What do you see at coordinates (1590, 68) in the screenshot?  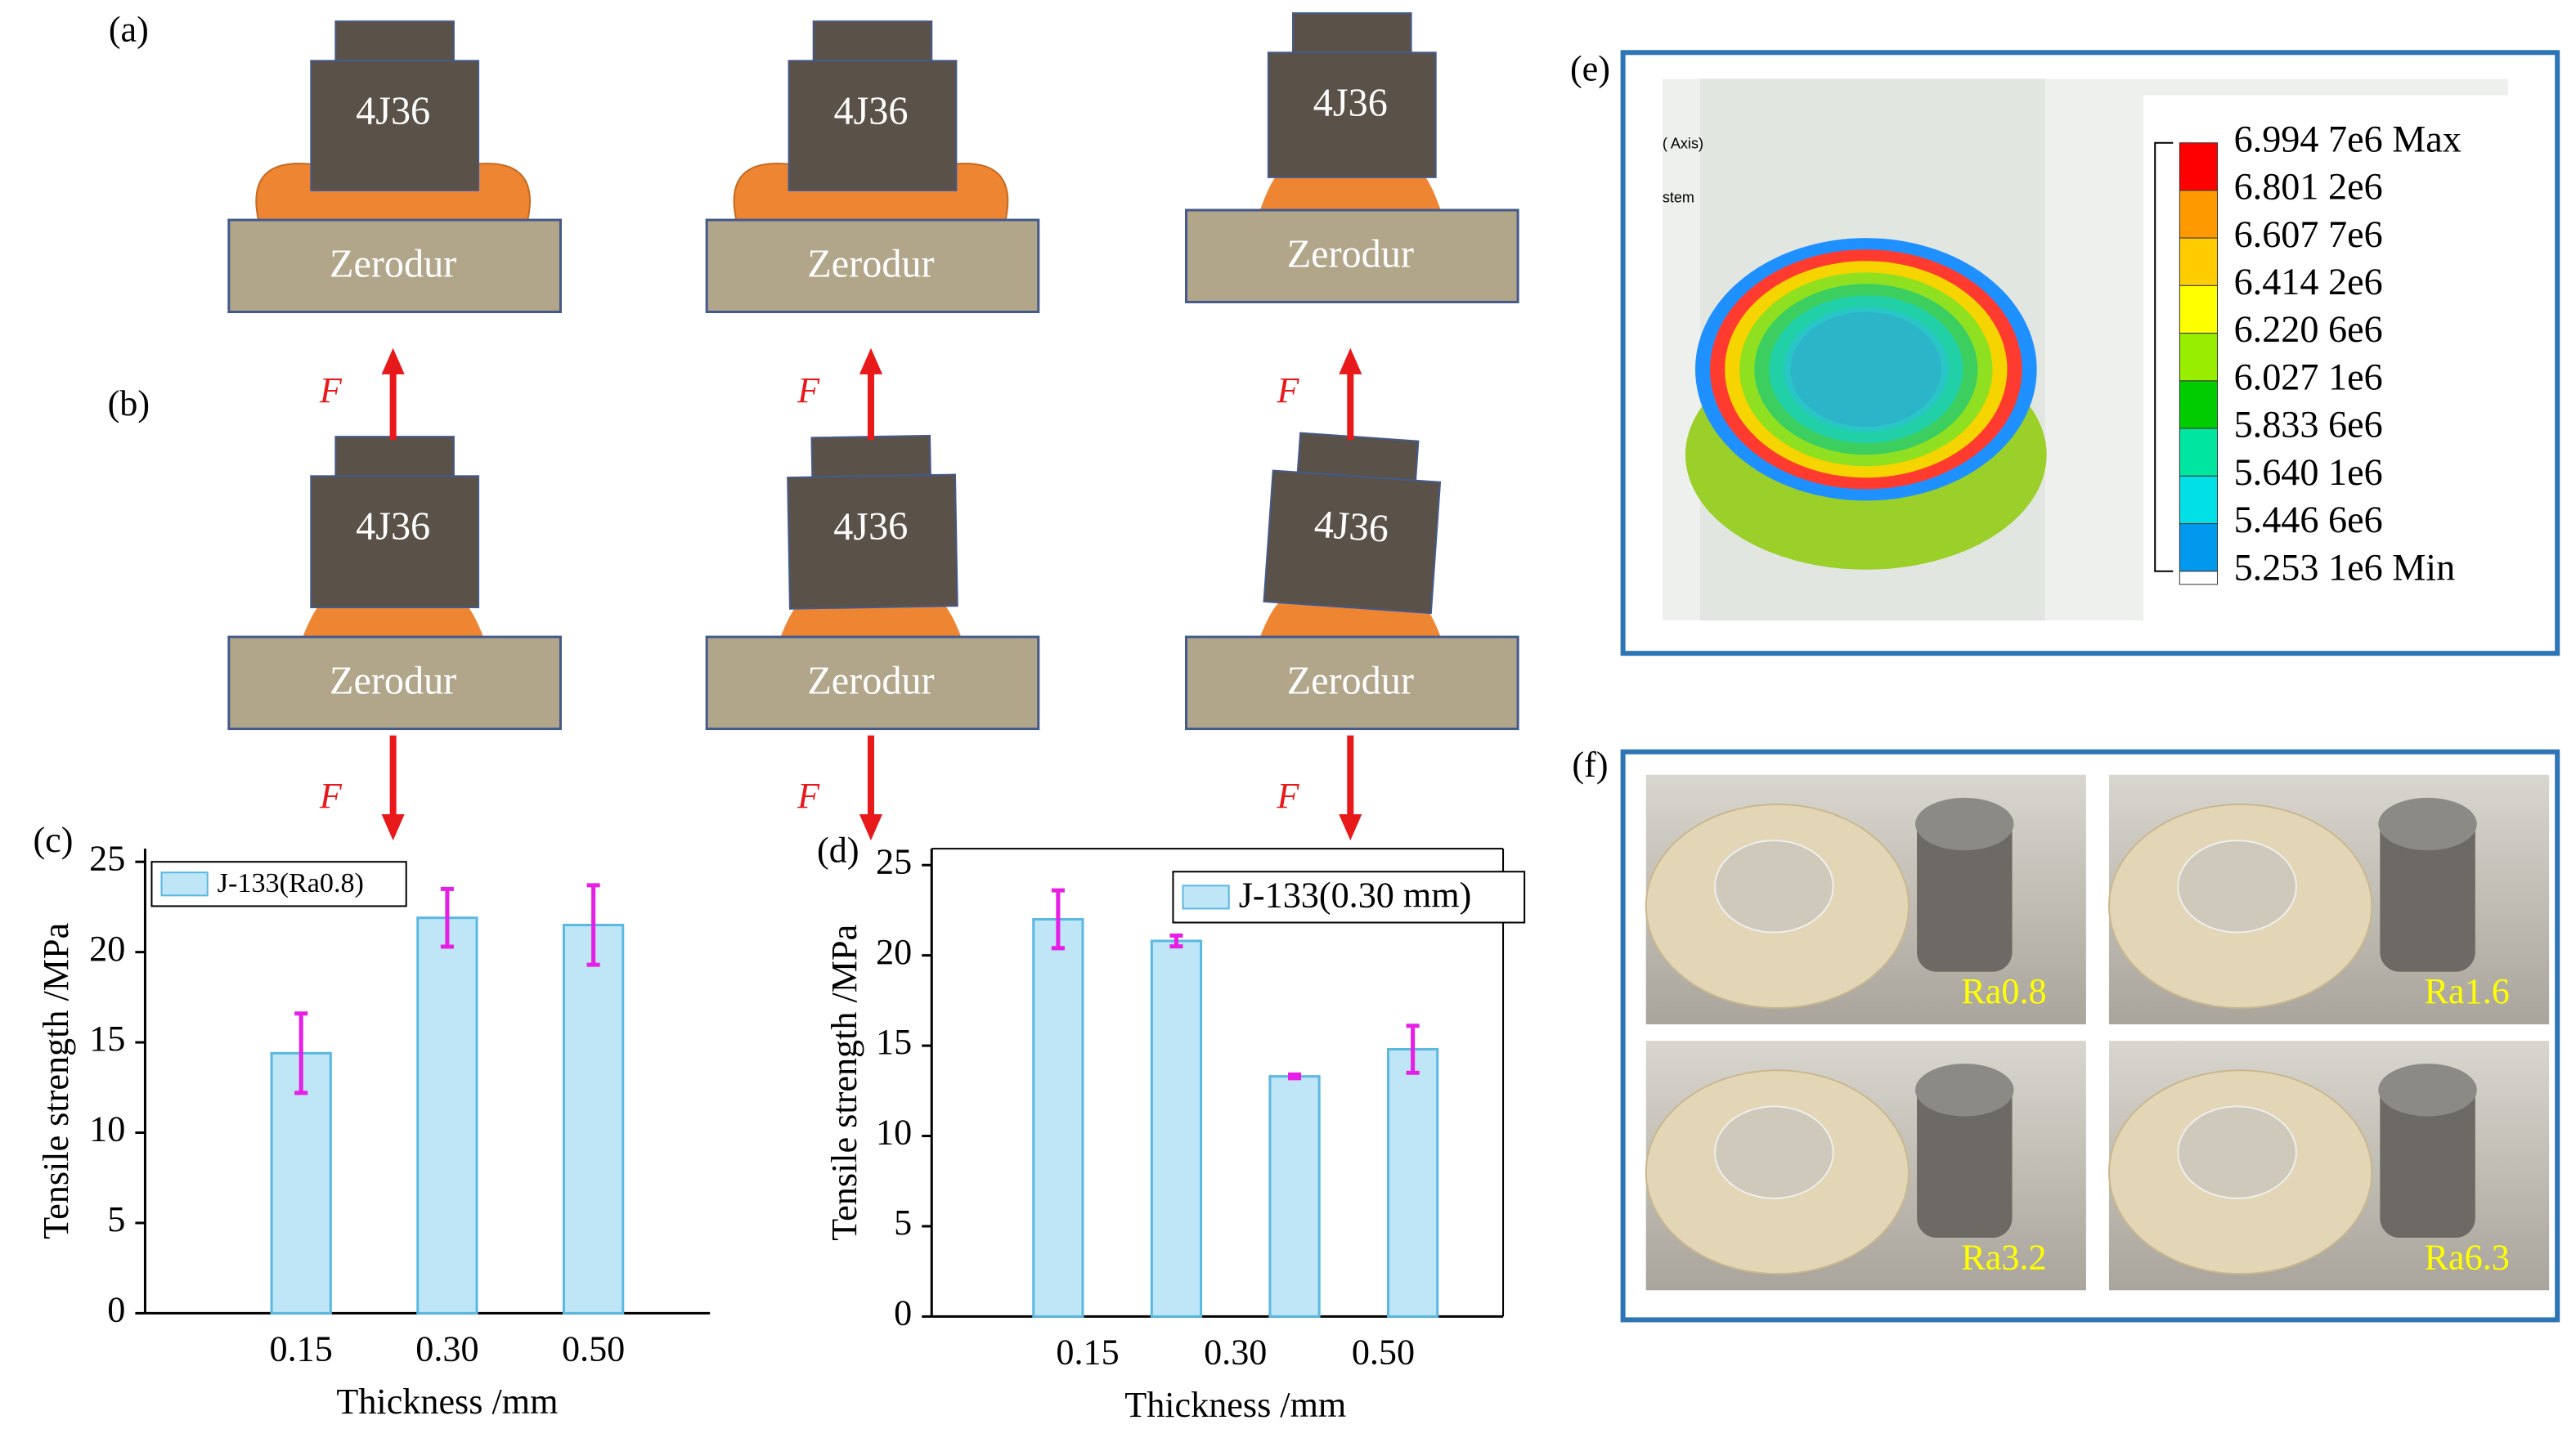 I see `panel-label: (e)` at bounding box center [1590, 68].